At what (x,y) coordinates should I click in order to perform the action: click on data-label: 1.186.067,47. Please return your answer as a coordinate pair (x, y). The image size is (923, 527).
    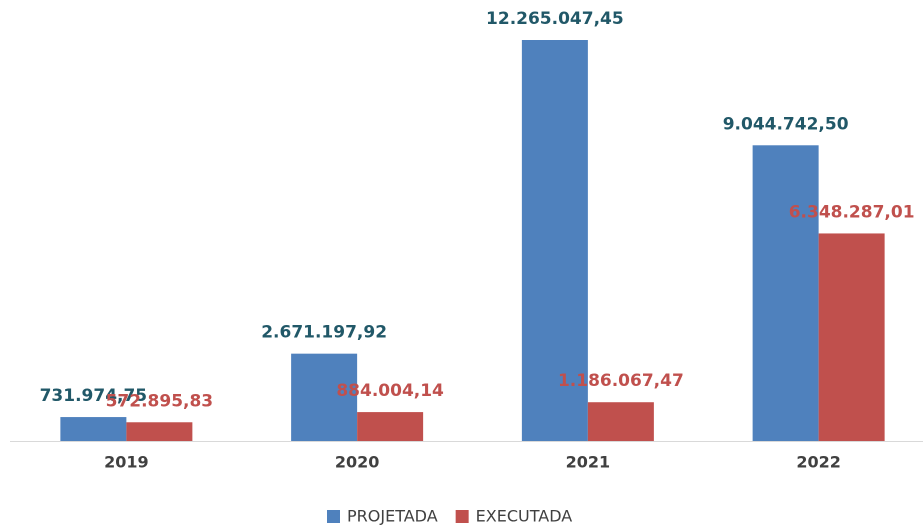
    Looking at the image, I should click on (621, 381).